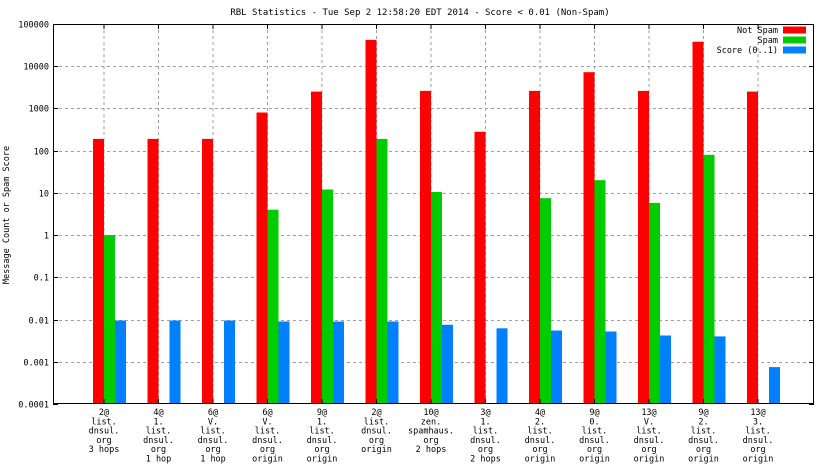  Describe the element at coordinates (213, 460) in the screenshot. I see `x-category-label-line: 1 hop` at that location.